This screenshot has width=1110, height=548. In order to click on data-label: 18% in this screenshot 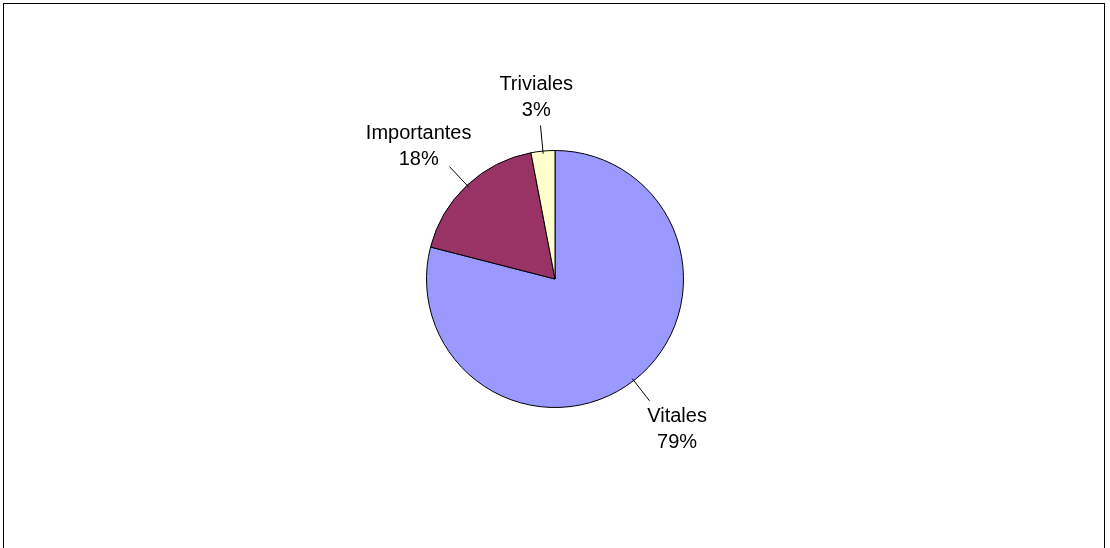, I will do `click(418, 158)`.